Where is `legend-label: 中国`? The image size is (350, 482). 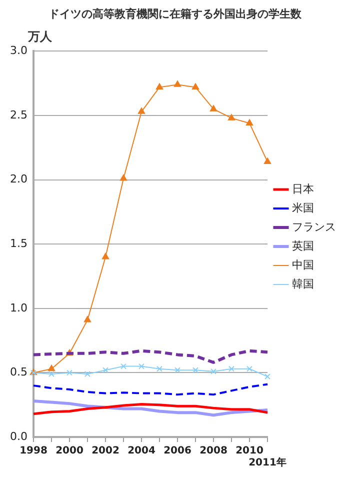
legend-label: 中国 is located at coordinates (303, 265).